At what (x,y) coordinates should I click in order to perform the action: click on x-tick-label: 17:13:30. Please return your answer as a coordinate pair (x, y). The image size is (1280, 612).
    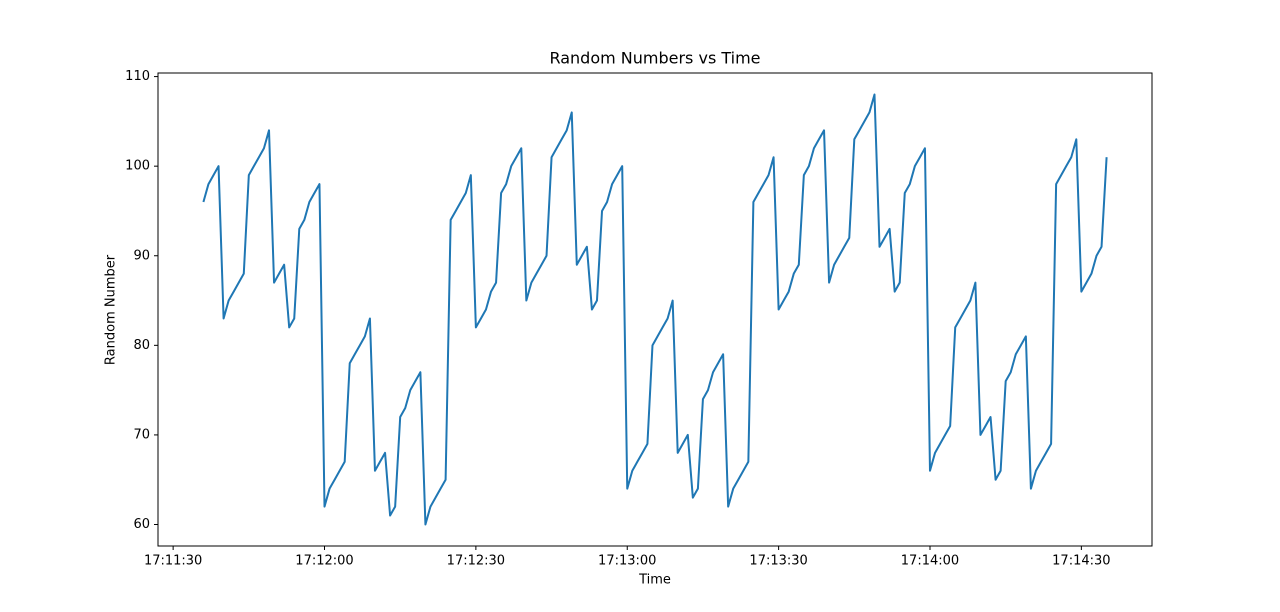
    Looking at the image, I should click on (778, 561).